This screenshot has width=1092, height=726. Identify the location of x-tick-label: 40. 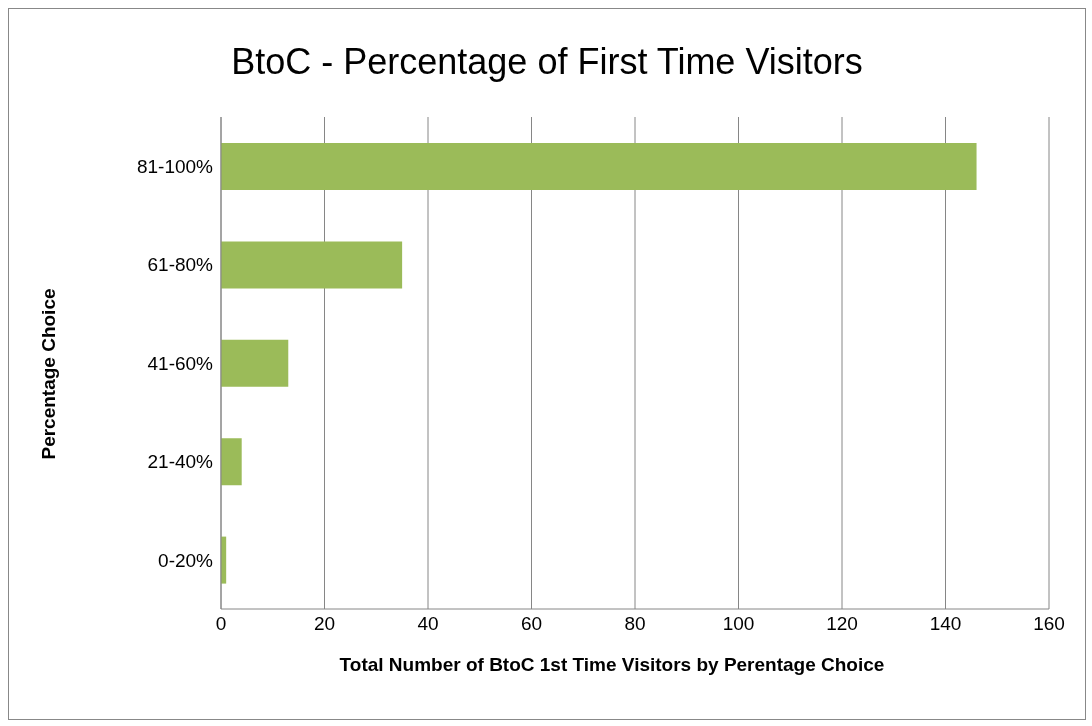
(428, 624).